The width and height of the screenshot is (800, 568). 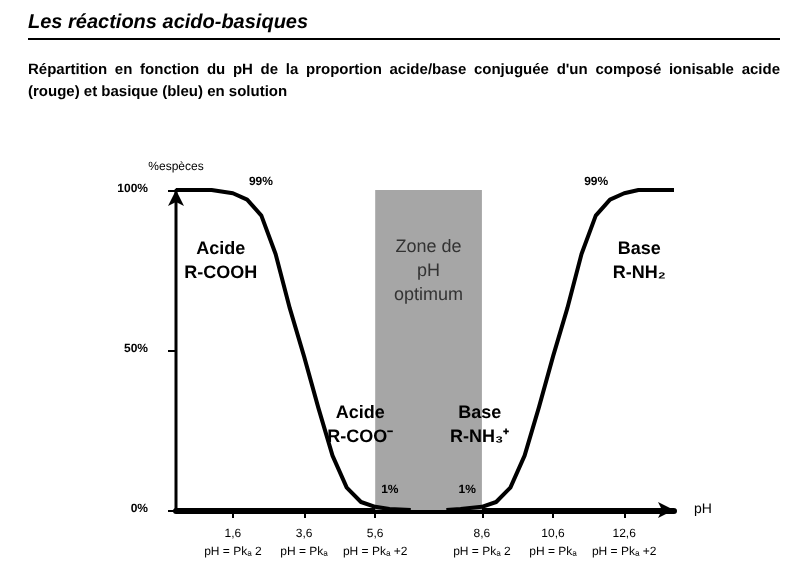 What do you see at coordinates (480, 423) in the screenshot?
I see `annotation: Base R-NH₃⁺` at bounding box center [480, 423].